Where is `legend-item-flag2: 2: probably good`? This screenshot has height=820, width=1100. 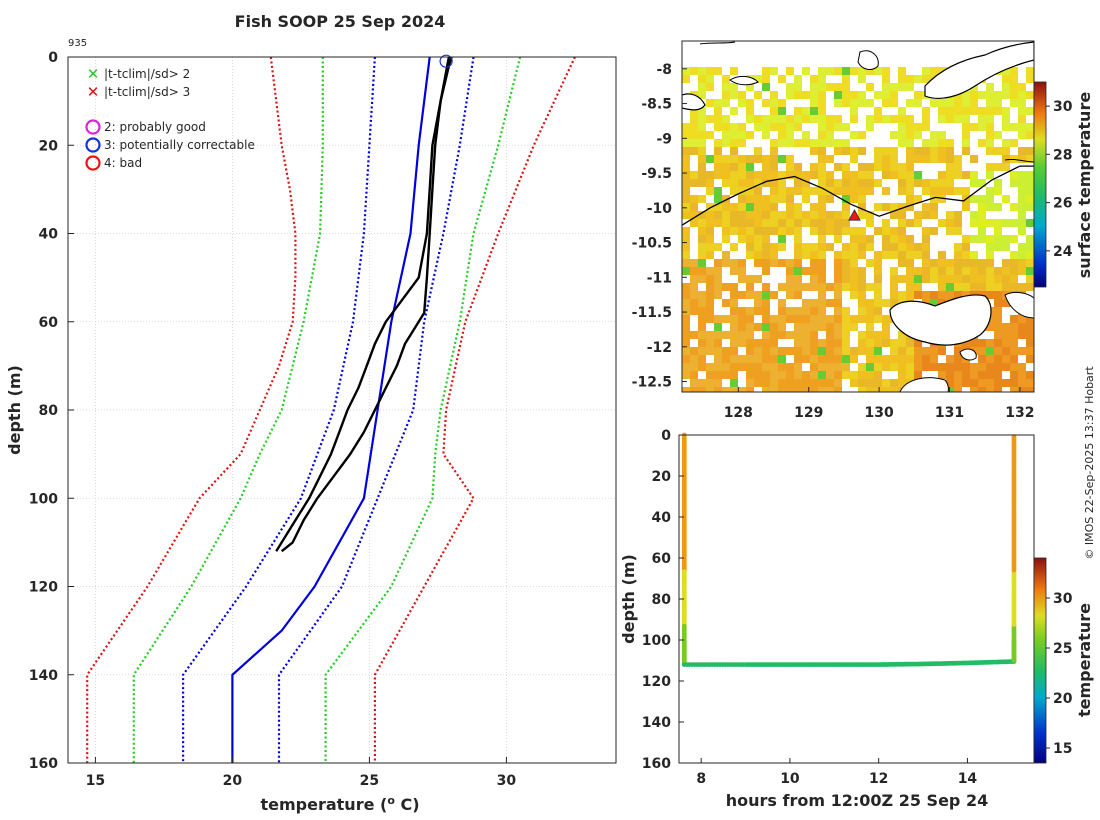 legend-item-flag2: 2: probably good is located at coordinates (145, 127).